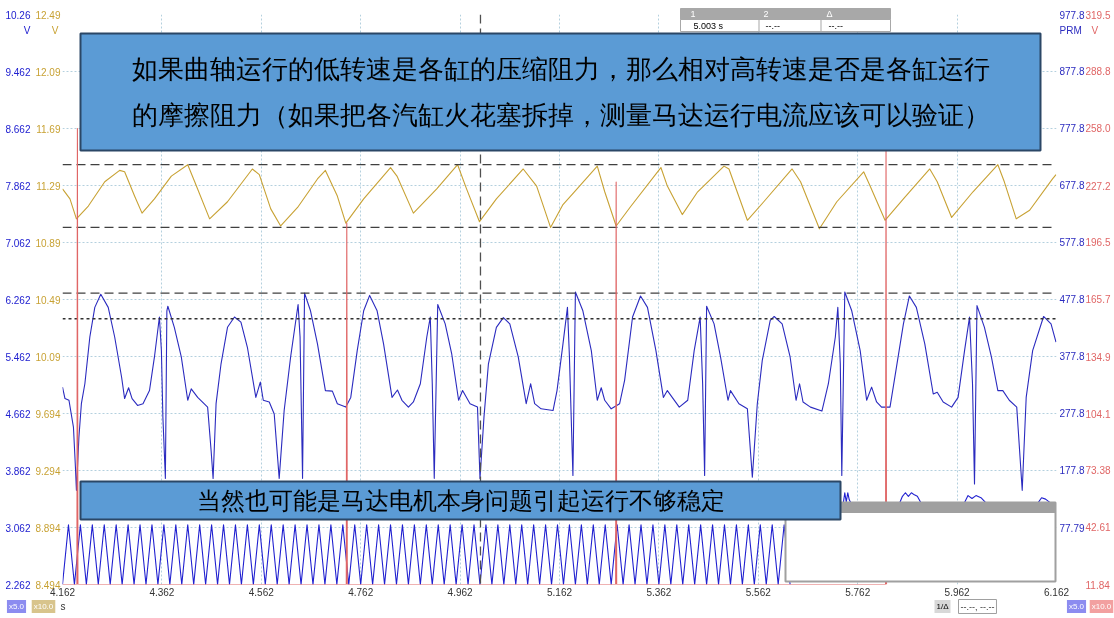 The image size is (1114, 618). What do you see at coordinates (1072, 72) in the screenshot?
I see `y3-tick-label: 877.8` at bounding box center [1072, 72].